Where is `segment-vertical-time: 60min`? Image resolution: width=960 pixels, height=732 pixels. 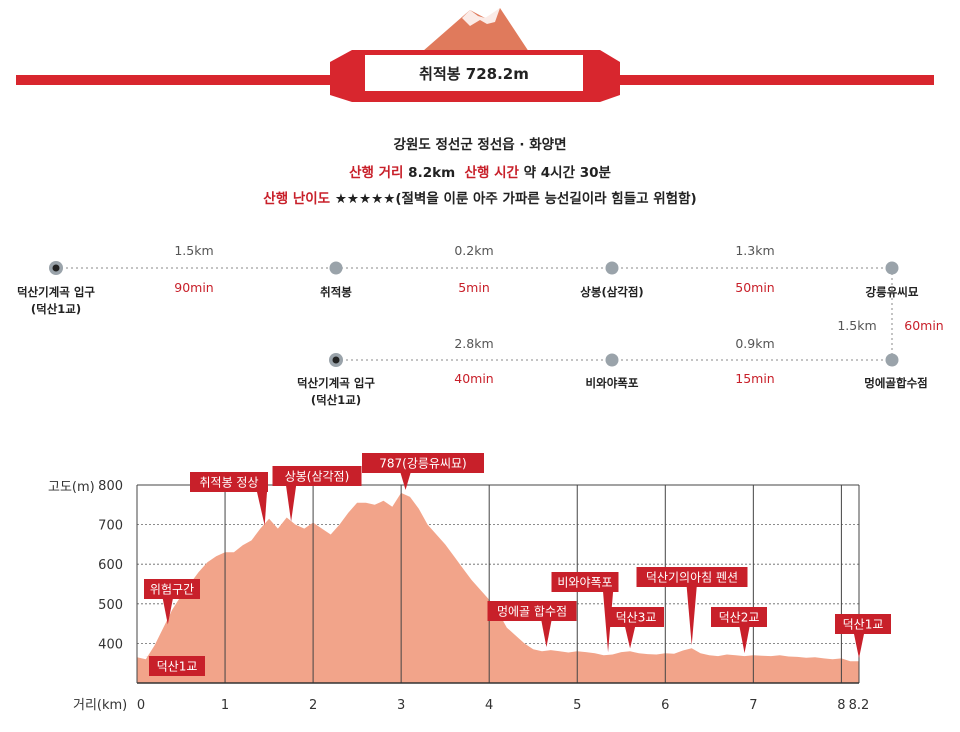 segment-vertical-time: 60min is located at coordinates (924, 325).